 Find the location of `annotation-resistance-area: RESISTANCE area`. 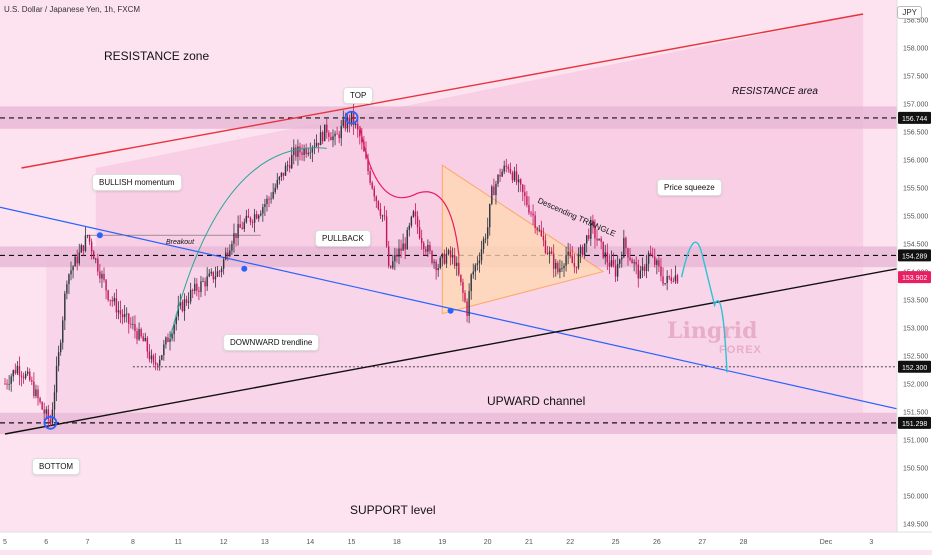

annotation-resistance-area: RESISTANCE area is located at coordinates (775, 91).